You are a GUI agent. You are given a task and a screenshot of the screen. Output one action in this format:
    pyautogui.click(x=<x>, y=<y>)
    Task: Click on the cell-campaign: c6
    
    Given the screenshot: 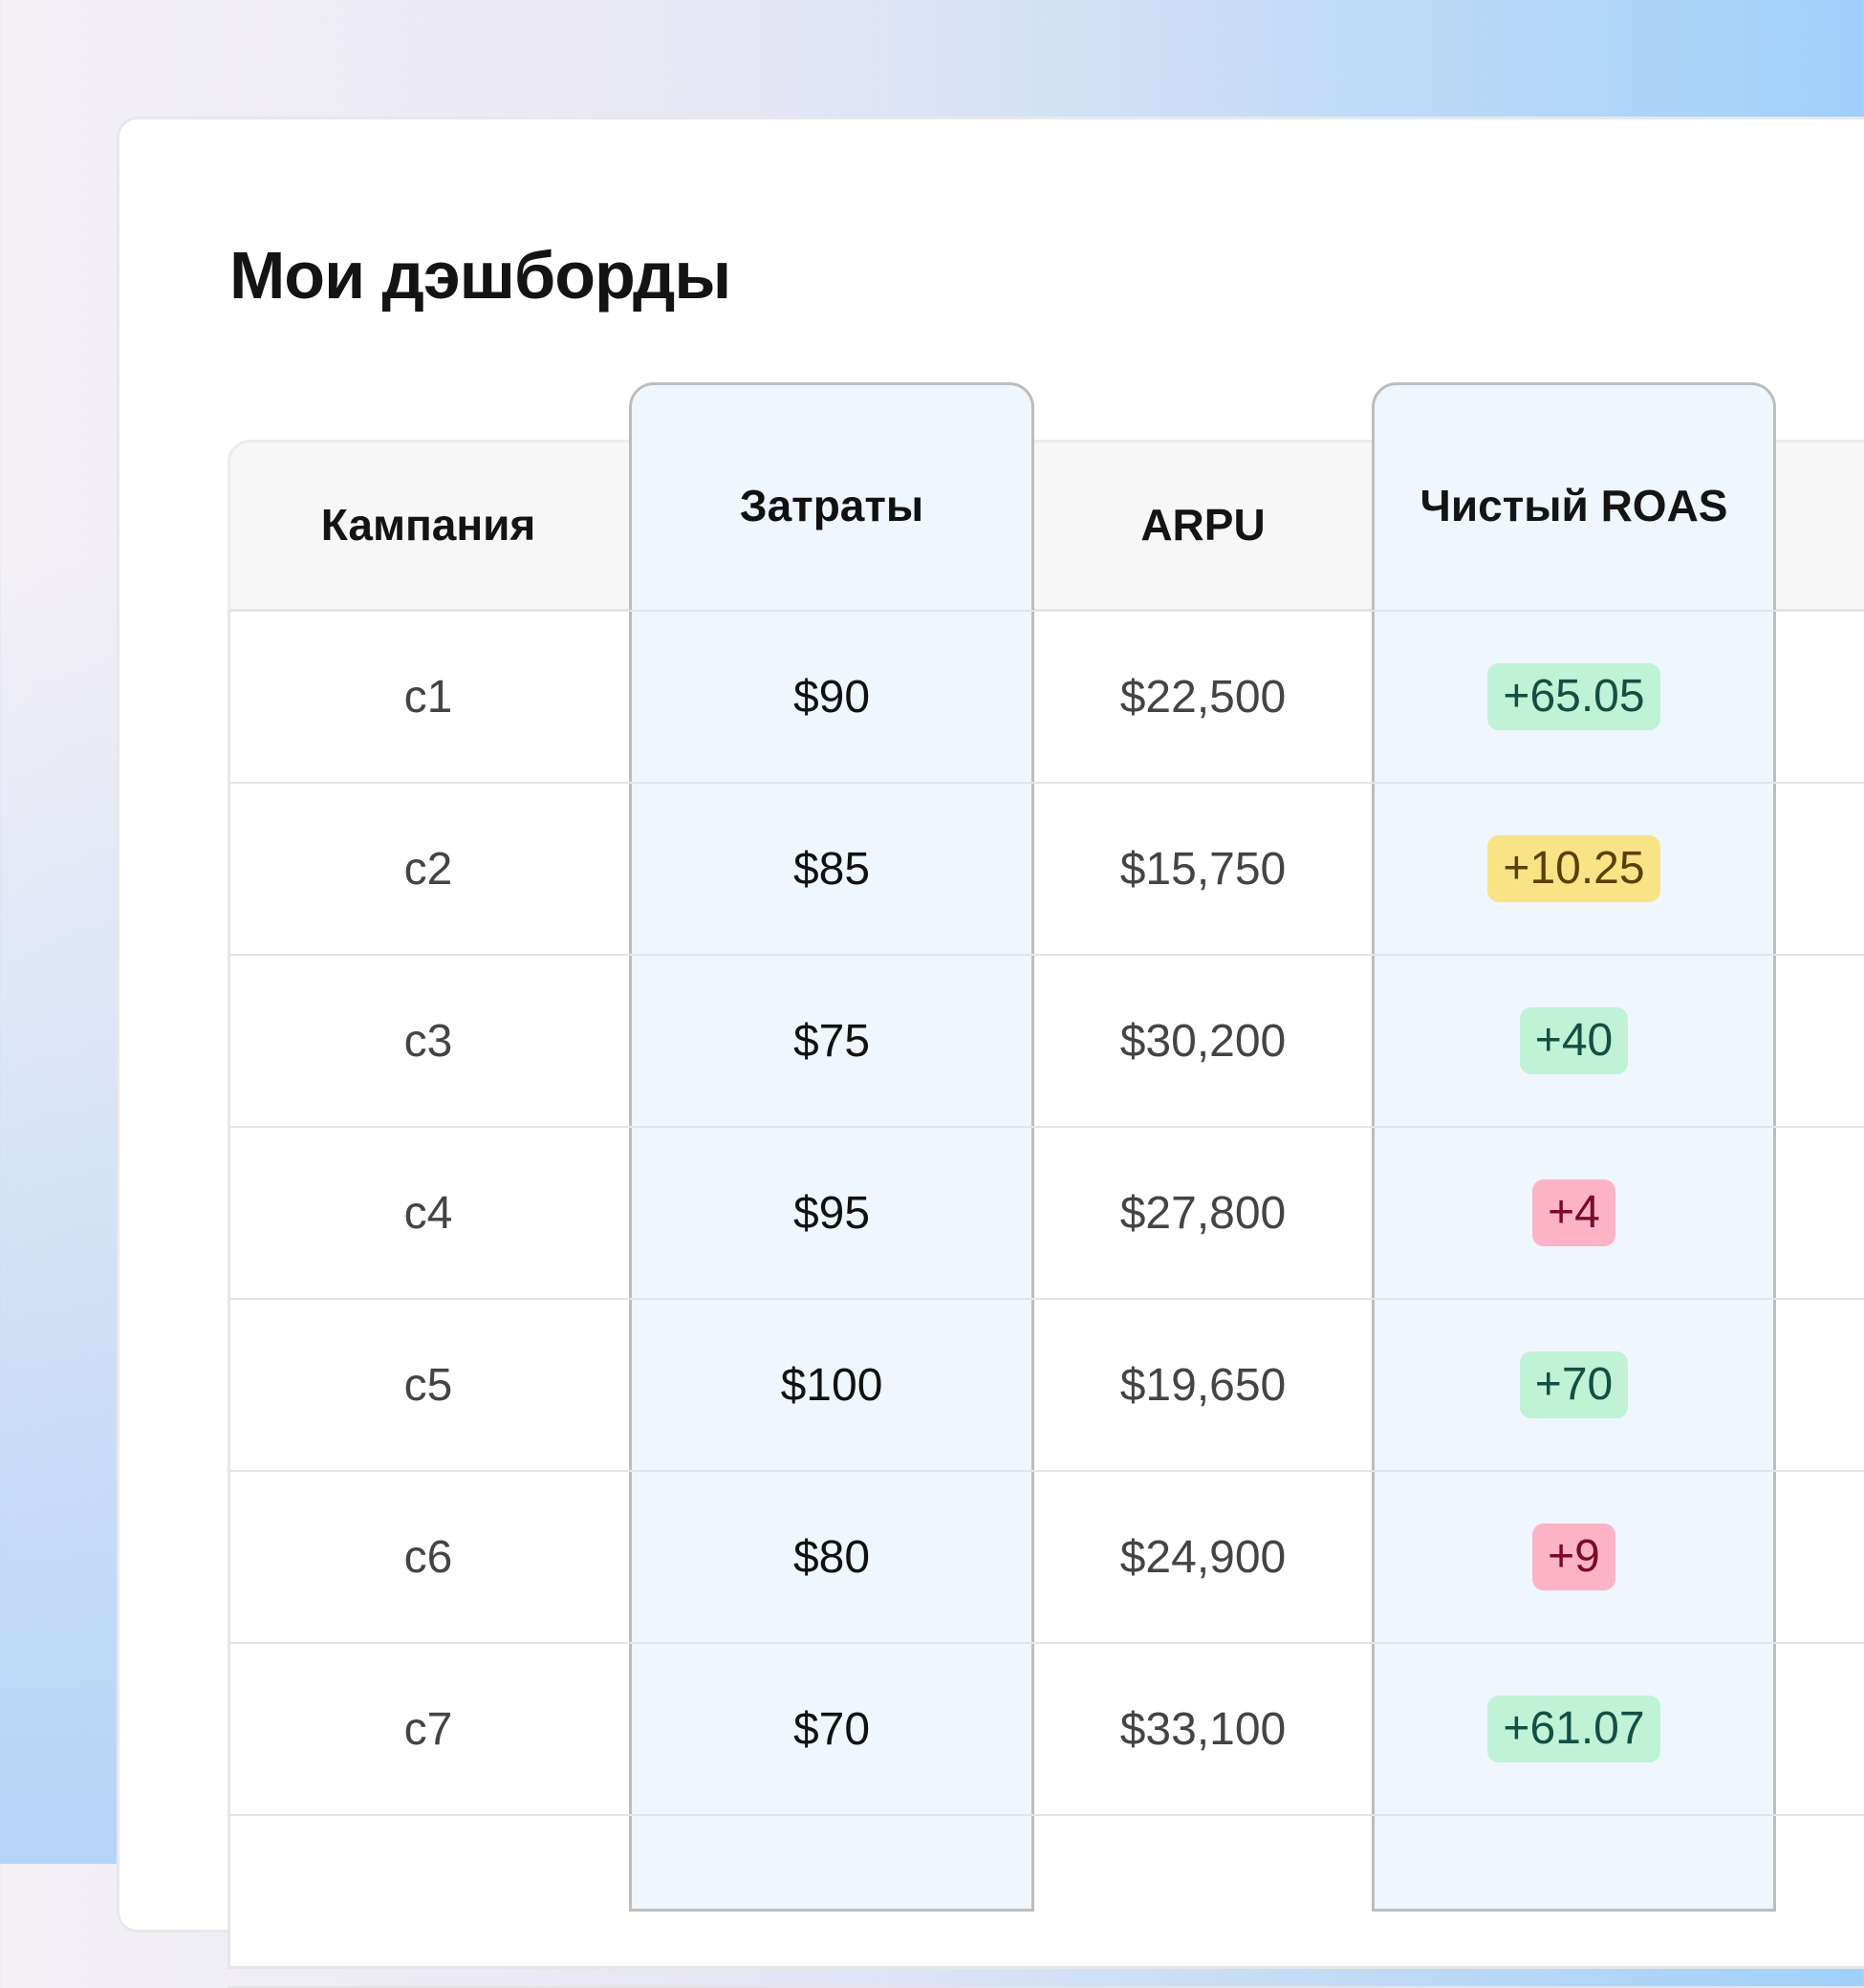 What is the action you would take?
    pyautogui.click(x=428, y=1557)
    